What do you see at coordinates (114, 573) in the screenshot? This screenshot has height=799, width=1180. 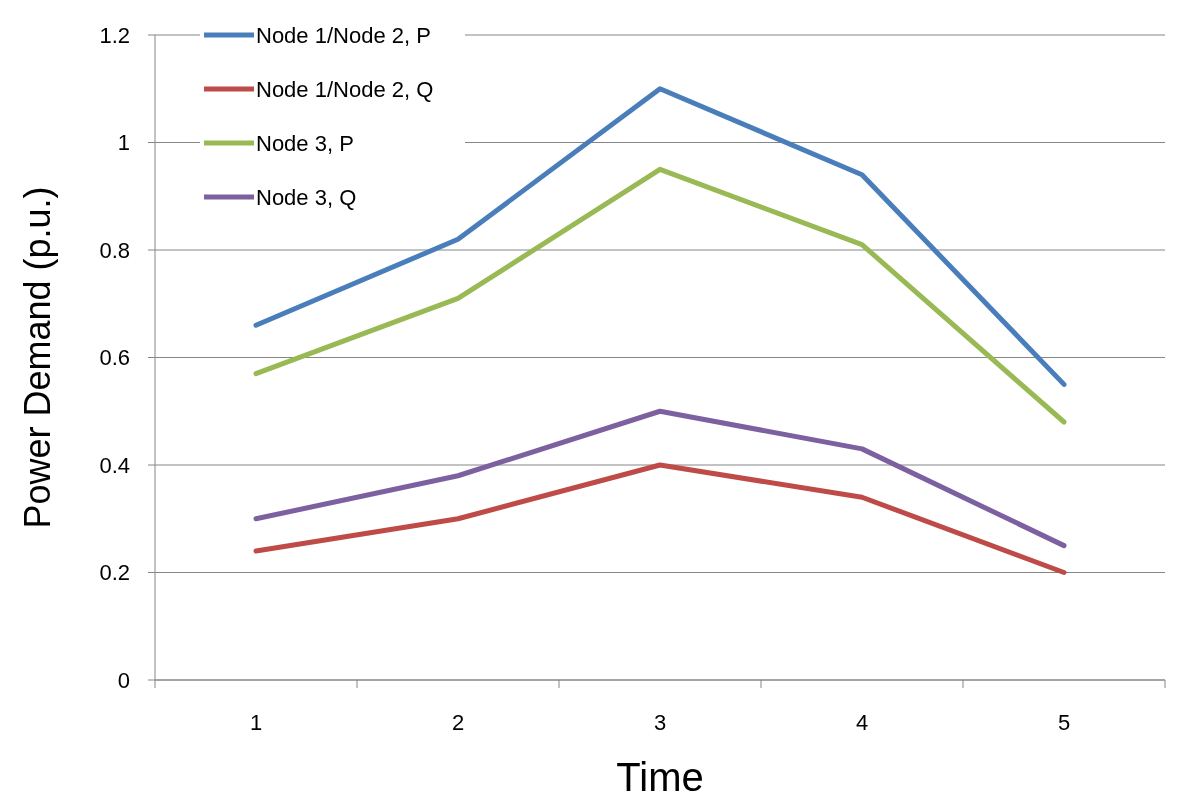 I see `y-tick-label: 0.2` at bounding box center [114, 573].